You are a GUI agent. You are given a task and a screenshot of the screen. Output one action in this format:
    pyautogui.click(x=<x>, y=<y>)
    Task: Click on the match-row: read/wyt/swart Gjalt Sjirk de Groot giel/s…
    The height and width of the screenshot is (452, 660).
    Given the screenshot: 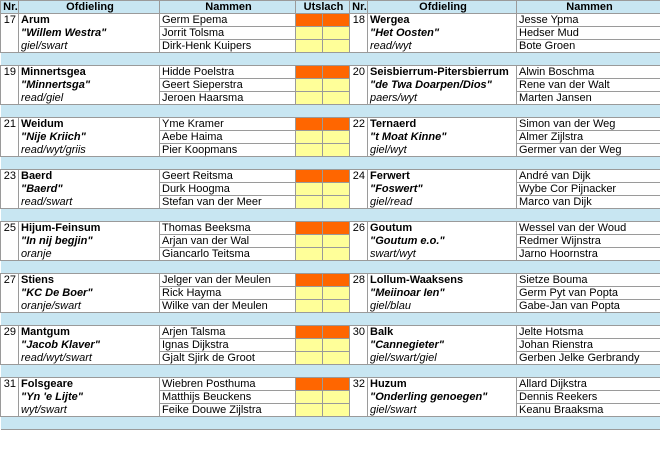 What is the action you would take?
    pyautogui.click(x=330, y=358)
    